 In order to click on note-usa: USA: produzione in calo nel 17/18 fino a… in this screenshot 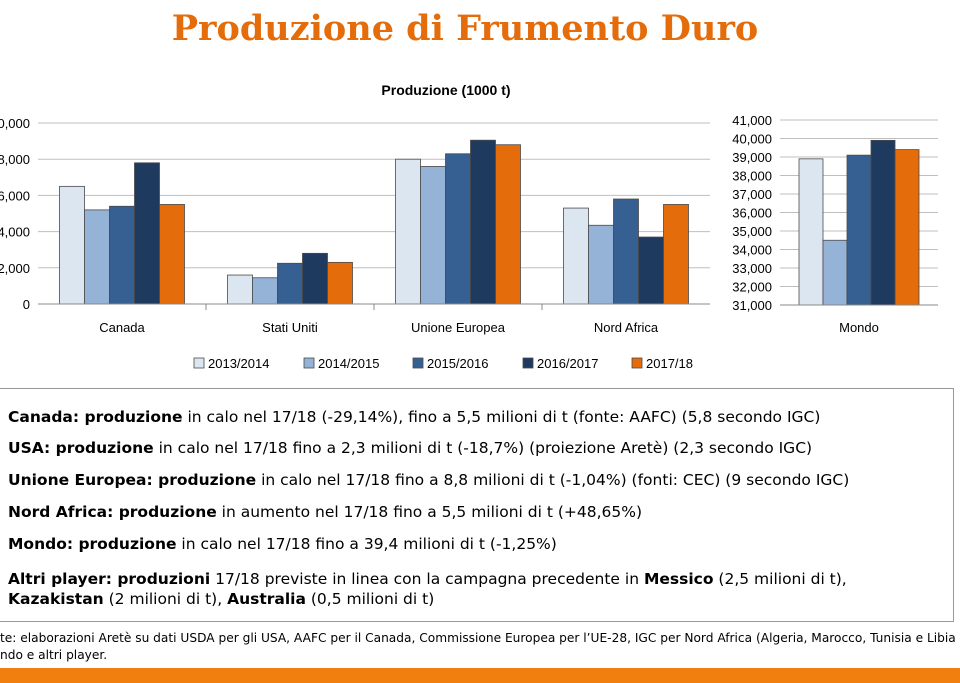, I will do `click(410, 448)`.